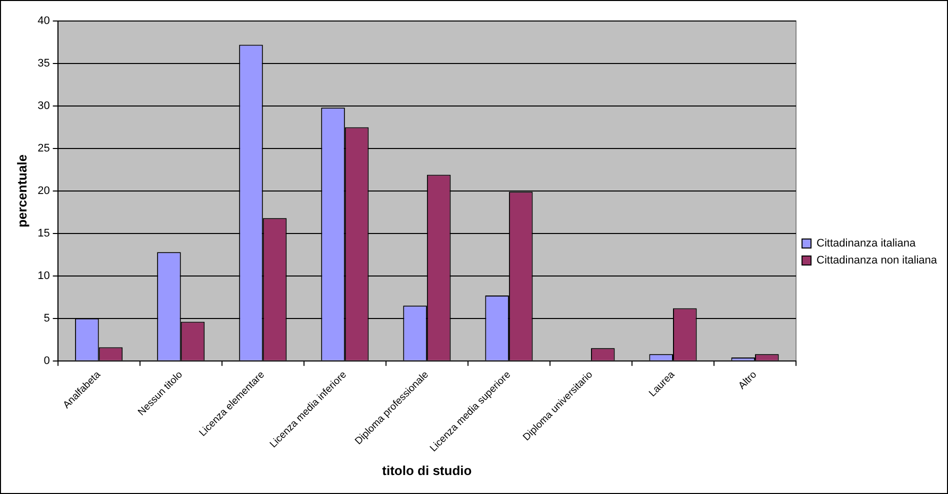  Describe the element at coordinates (44, 190) in the screenshot. I see `y-tick-label: 20` at that location.